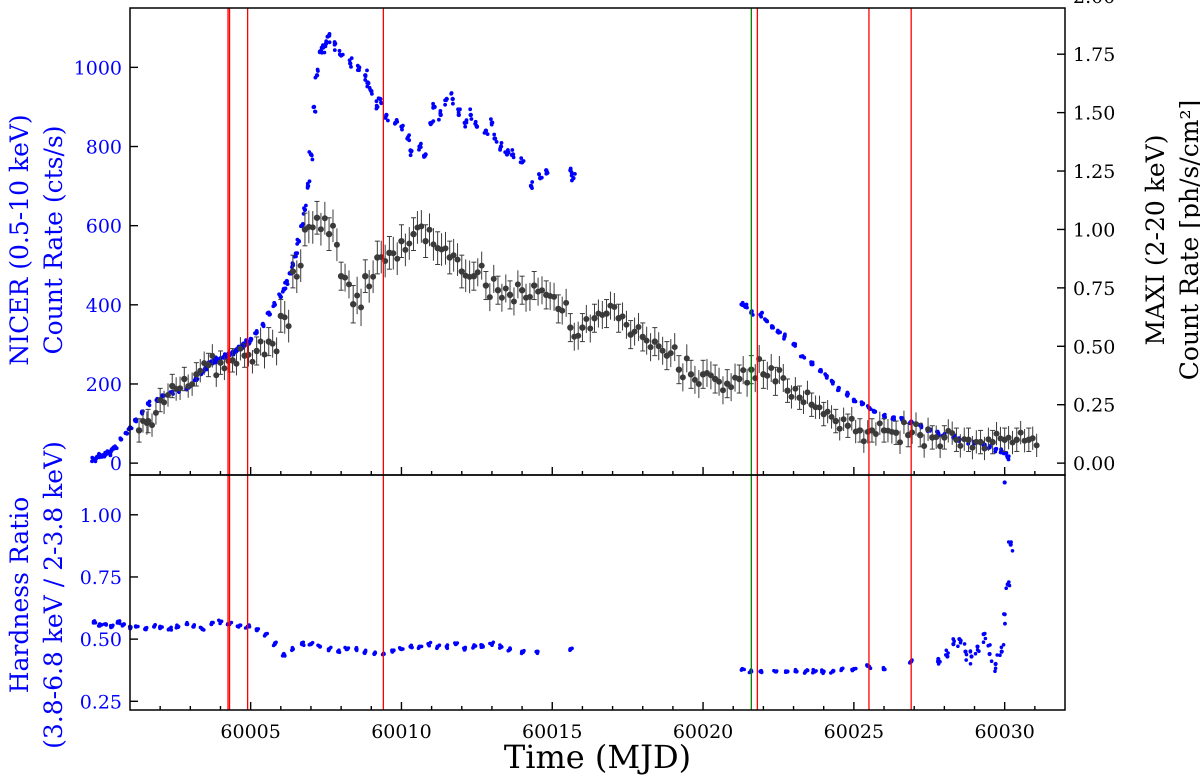 The image size is (1200, 778). I want to click on y-tick-label-left: 200, so click(104, 385).